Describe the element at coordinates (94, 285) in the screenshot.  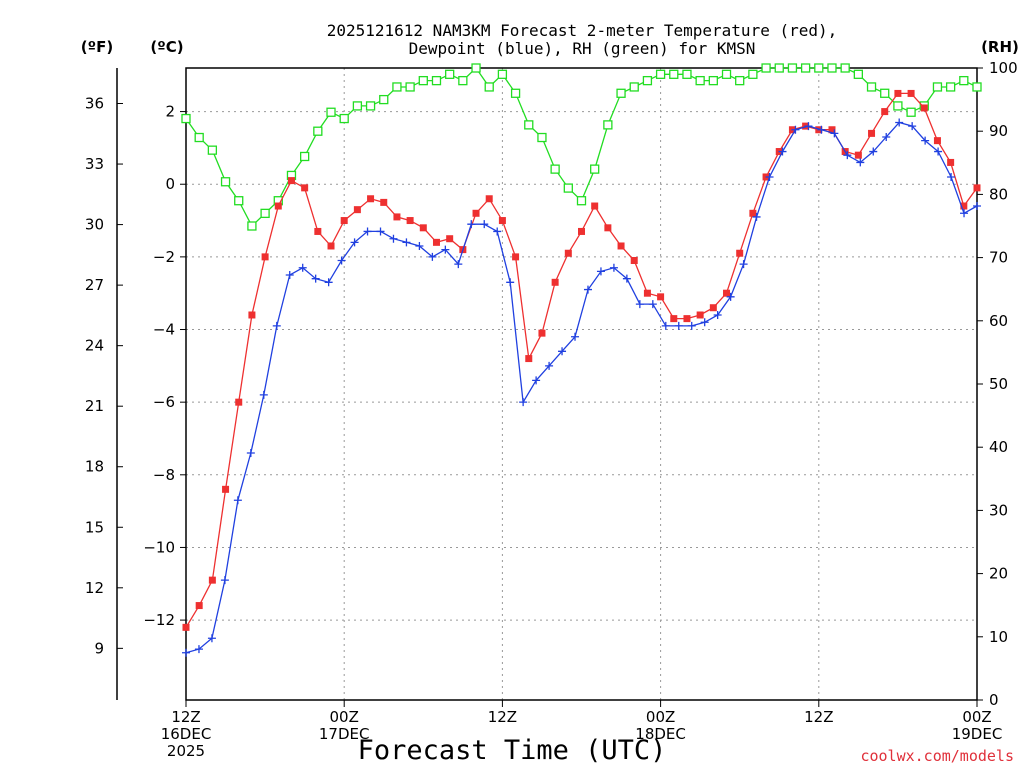
I see `fahrenheit-tick-label: 27` at that location.